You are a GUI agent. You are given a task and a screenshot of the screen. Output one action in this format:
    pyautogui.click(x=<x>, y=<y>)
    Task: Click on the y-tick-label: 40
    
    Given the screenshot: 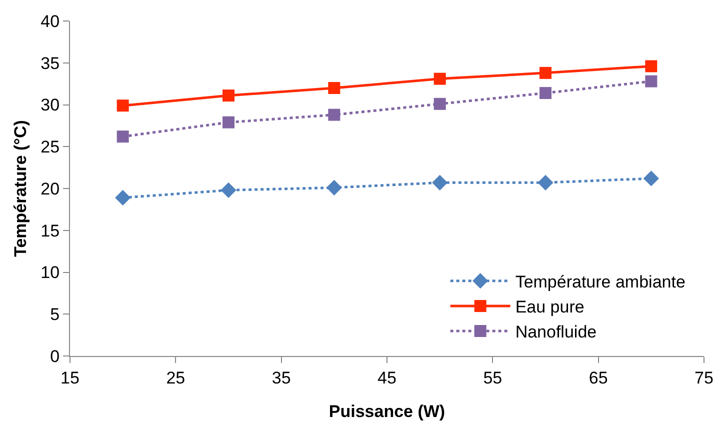 What is the action you would take?
    pyautogui.click(x=50, y=21)
    